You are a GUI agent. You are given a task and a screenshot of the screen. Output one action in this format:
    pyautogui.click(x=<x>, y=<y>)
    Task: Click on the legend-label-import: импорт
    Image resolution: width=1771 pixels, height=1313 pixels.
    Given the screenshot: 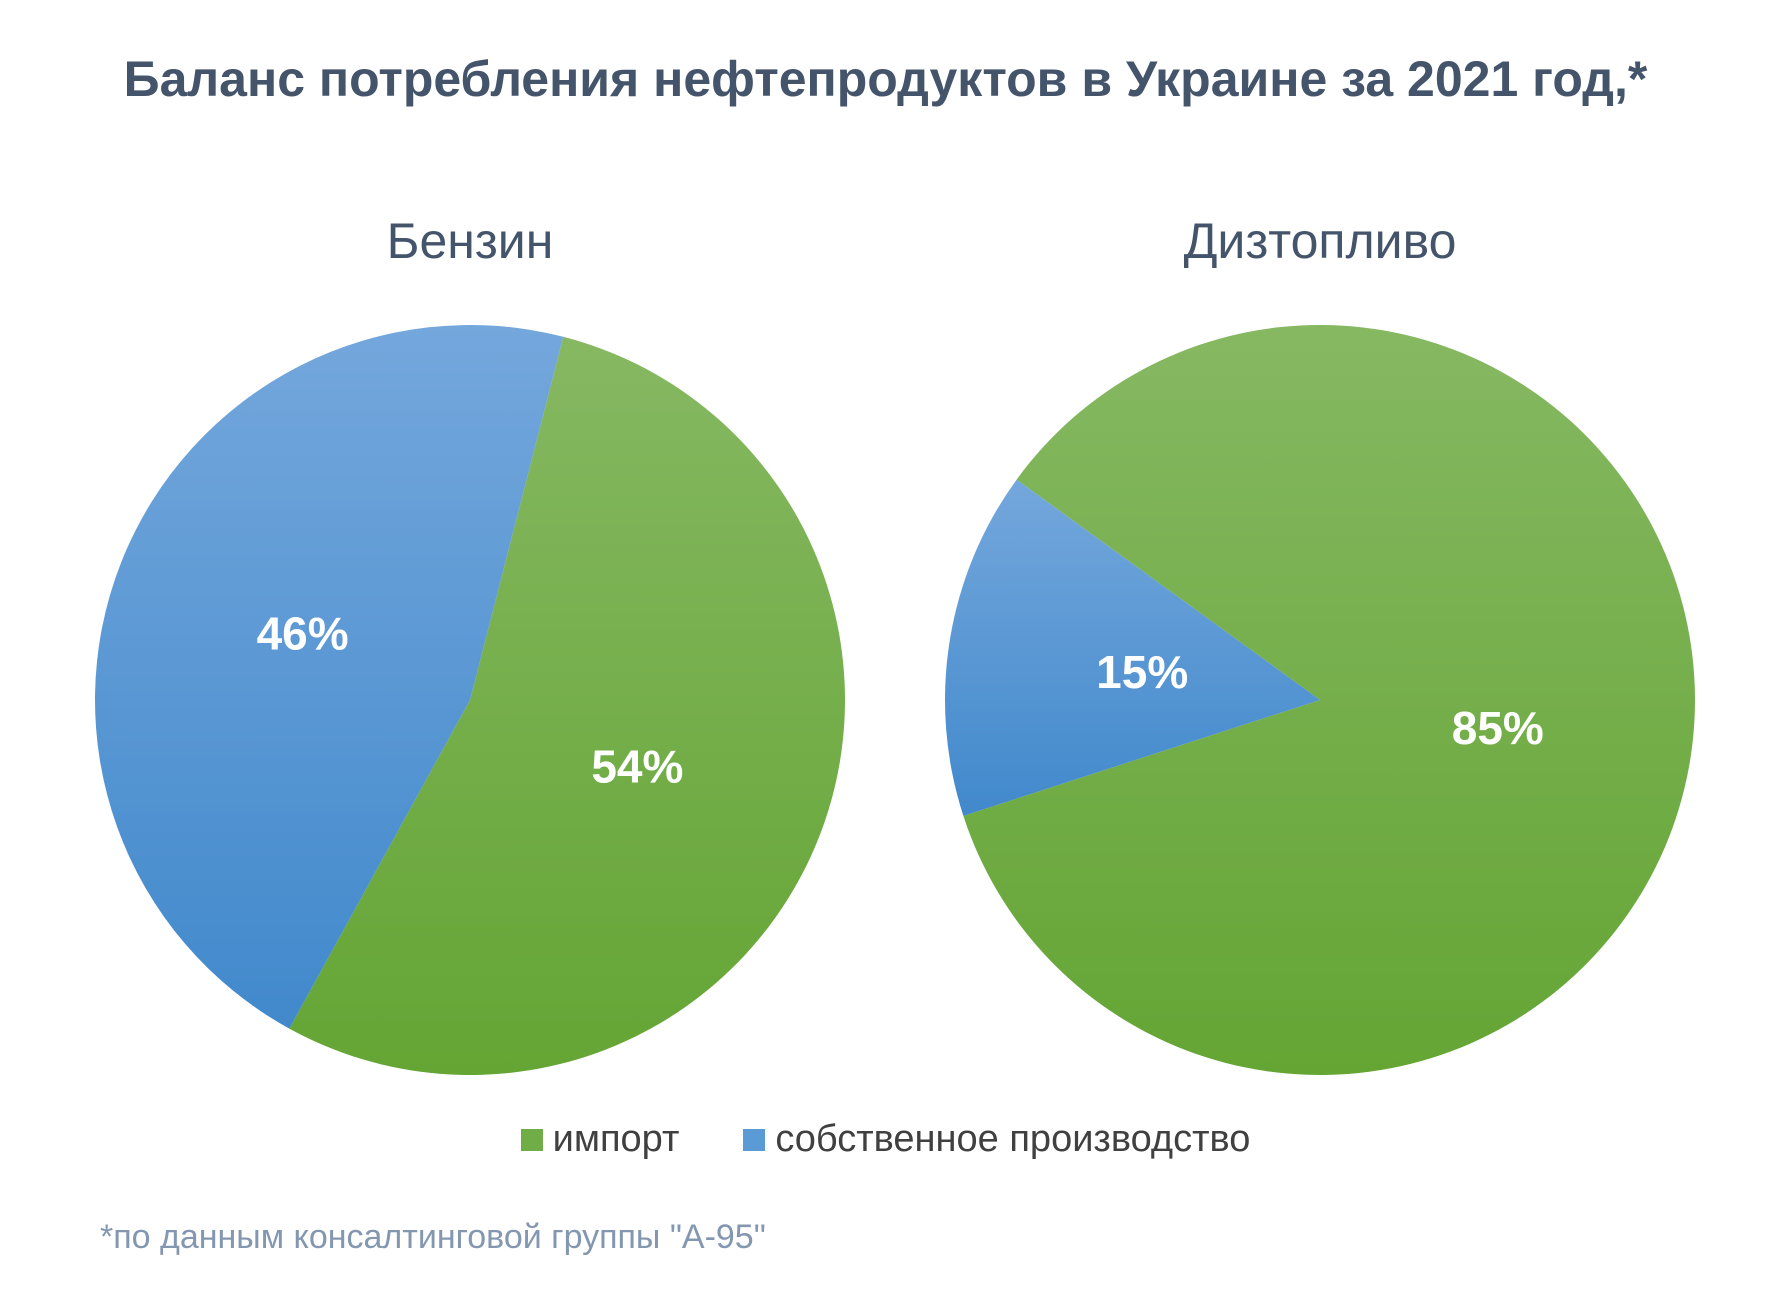 What is the action you would take?
    pyautogui.click(x=616, y=1139)
    